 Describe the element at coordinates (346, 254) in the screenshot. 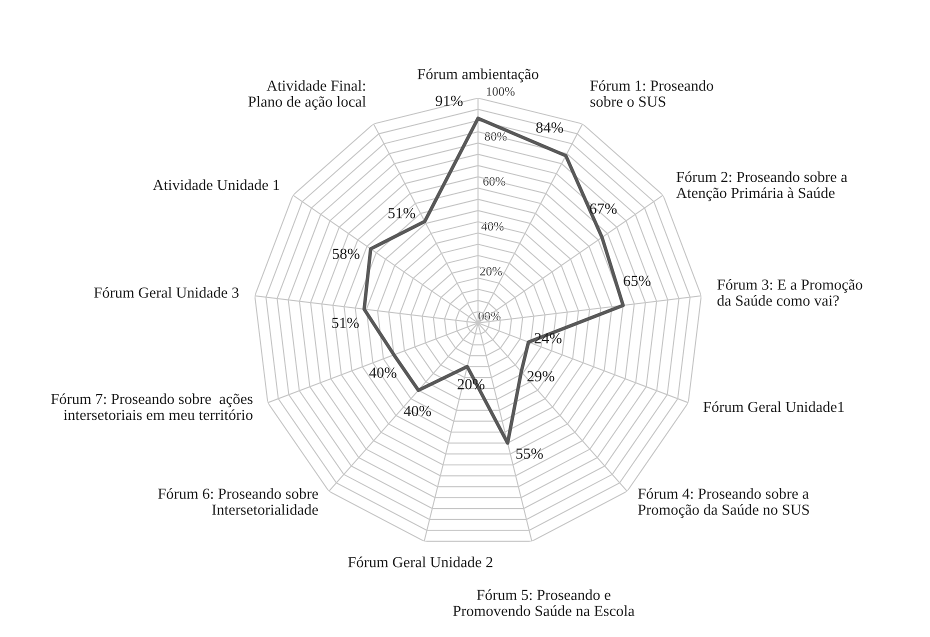

I see `data-label: 58%` at that location.